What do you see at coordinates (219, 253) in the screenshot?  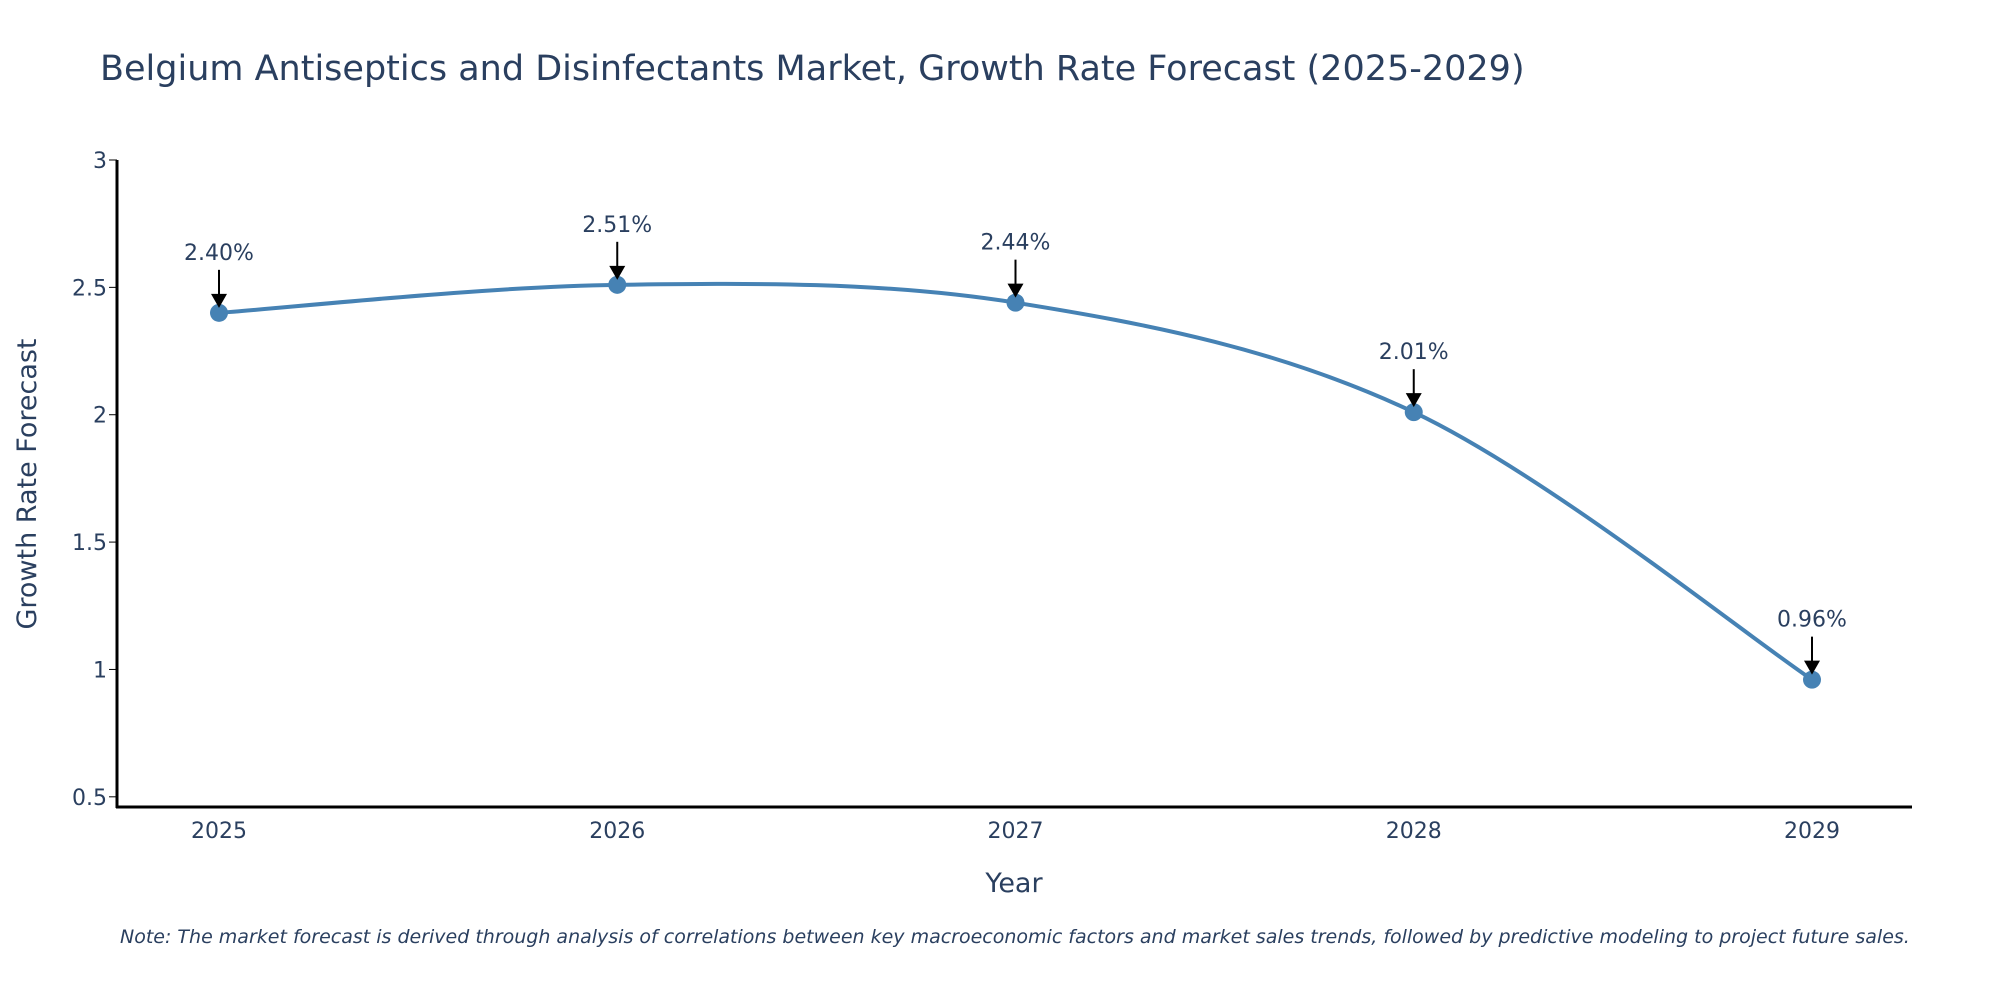 I see `data-label: 2.40%` at bounding box center [219, 253].